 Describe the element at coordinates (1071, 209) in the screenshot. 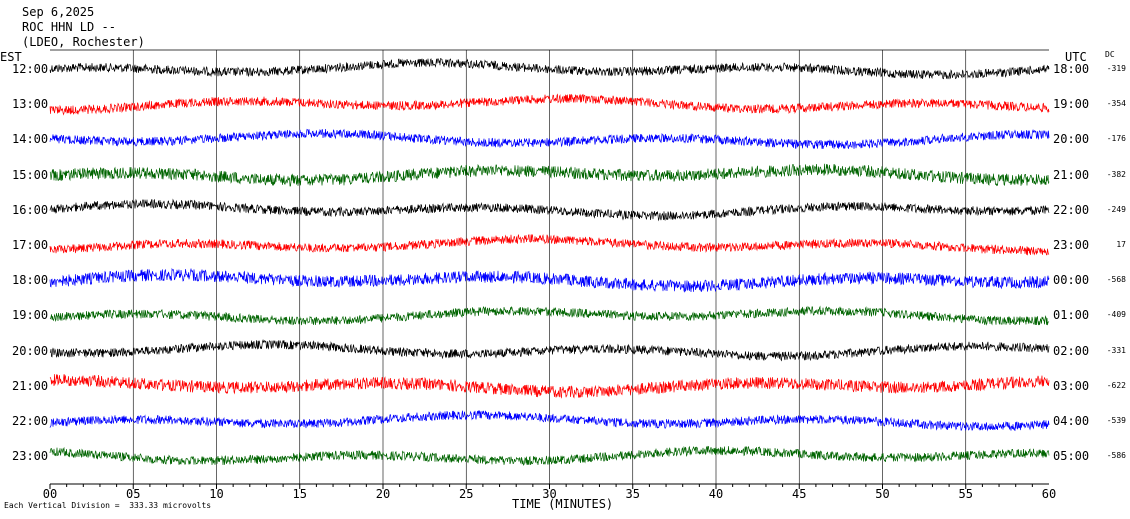

I see `utc-hour-label: 22:00` at that location.